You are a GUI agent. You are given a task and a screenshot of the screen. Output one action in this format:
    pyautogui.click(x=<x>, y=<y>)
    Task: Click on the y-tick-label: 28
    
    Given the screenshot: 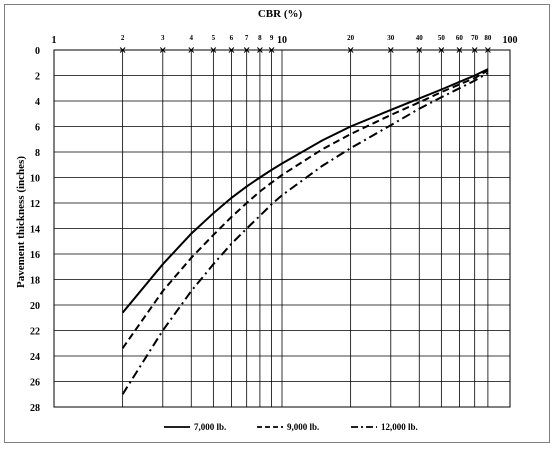 What is the action you would take?
    pyautogui.click(x=35, y=408)
    